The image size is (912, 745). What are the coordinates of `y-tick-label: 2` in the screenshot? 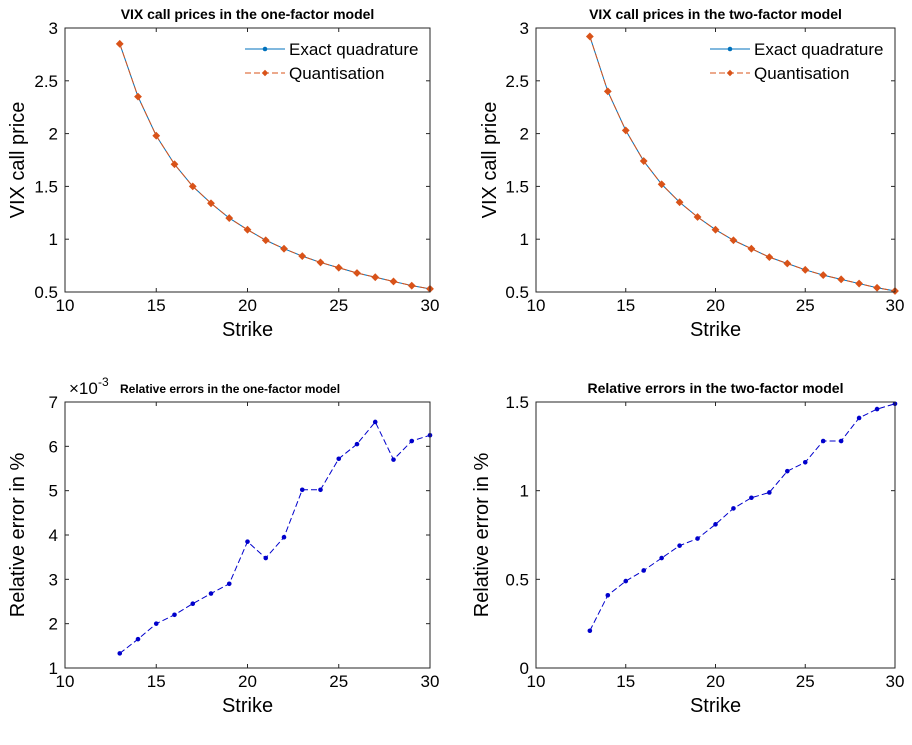 It's located at (53, 134).